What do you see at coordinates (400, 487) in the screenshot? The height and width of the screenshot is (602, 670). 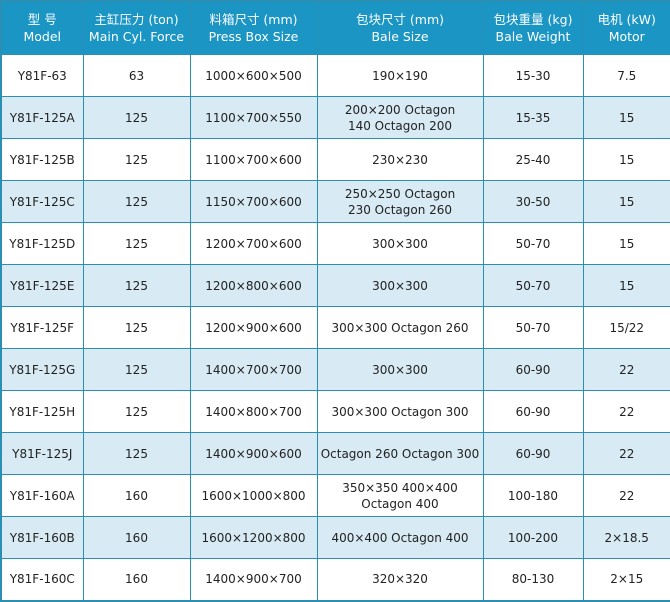 I see `bale-size-line: 350×350 400×400` at bounding box center [400, 487].